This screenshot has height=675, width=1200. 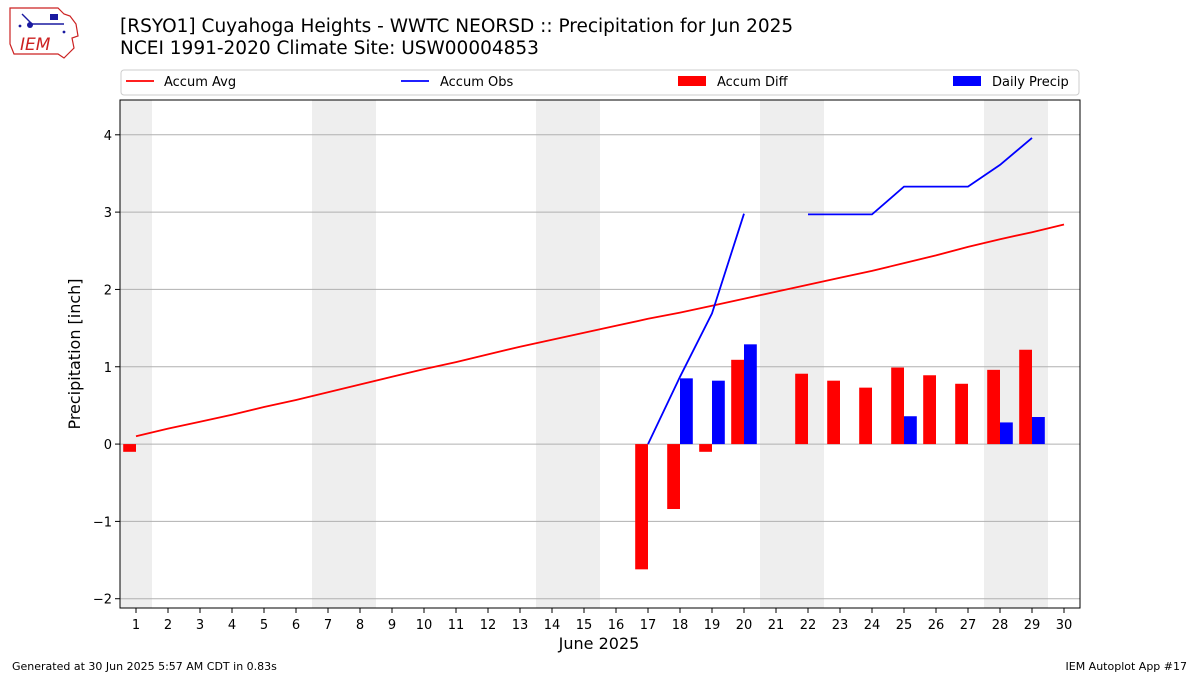 I want to click on x-tick-label: 17, so click(x=648, y=625).